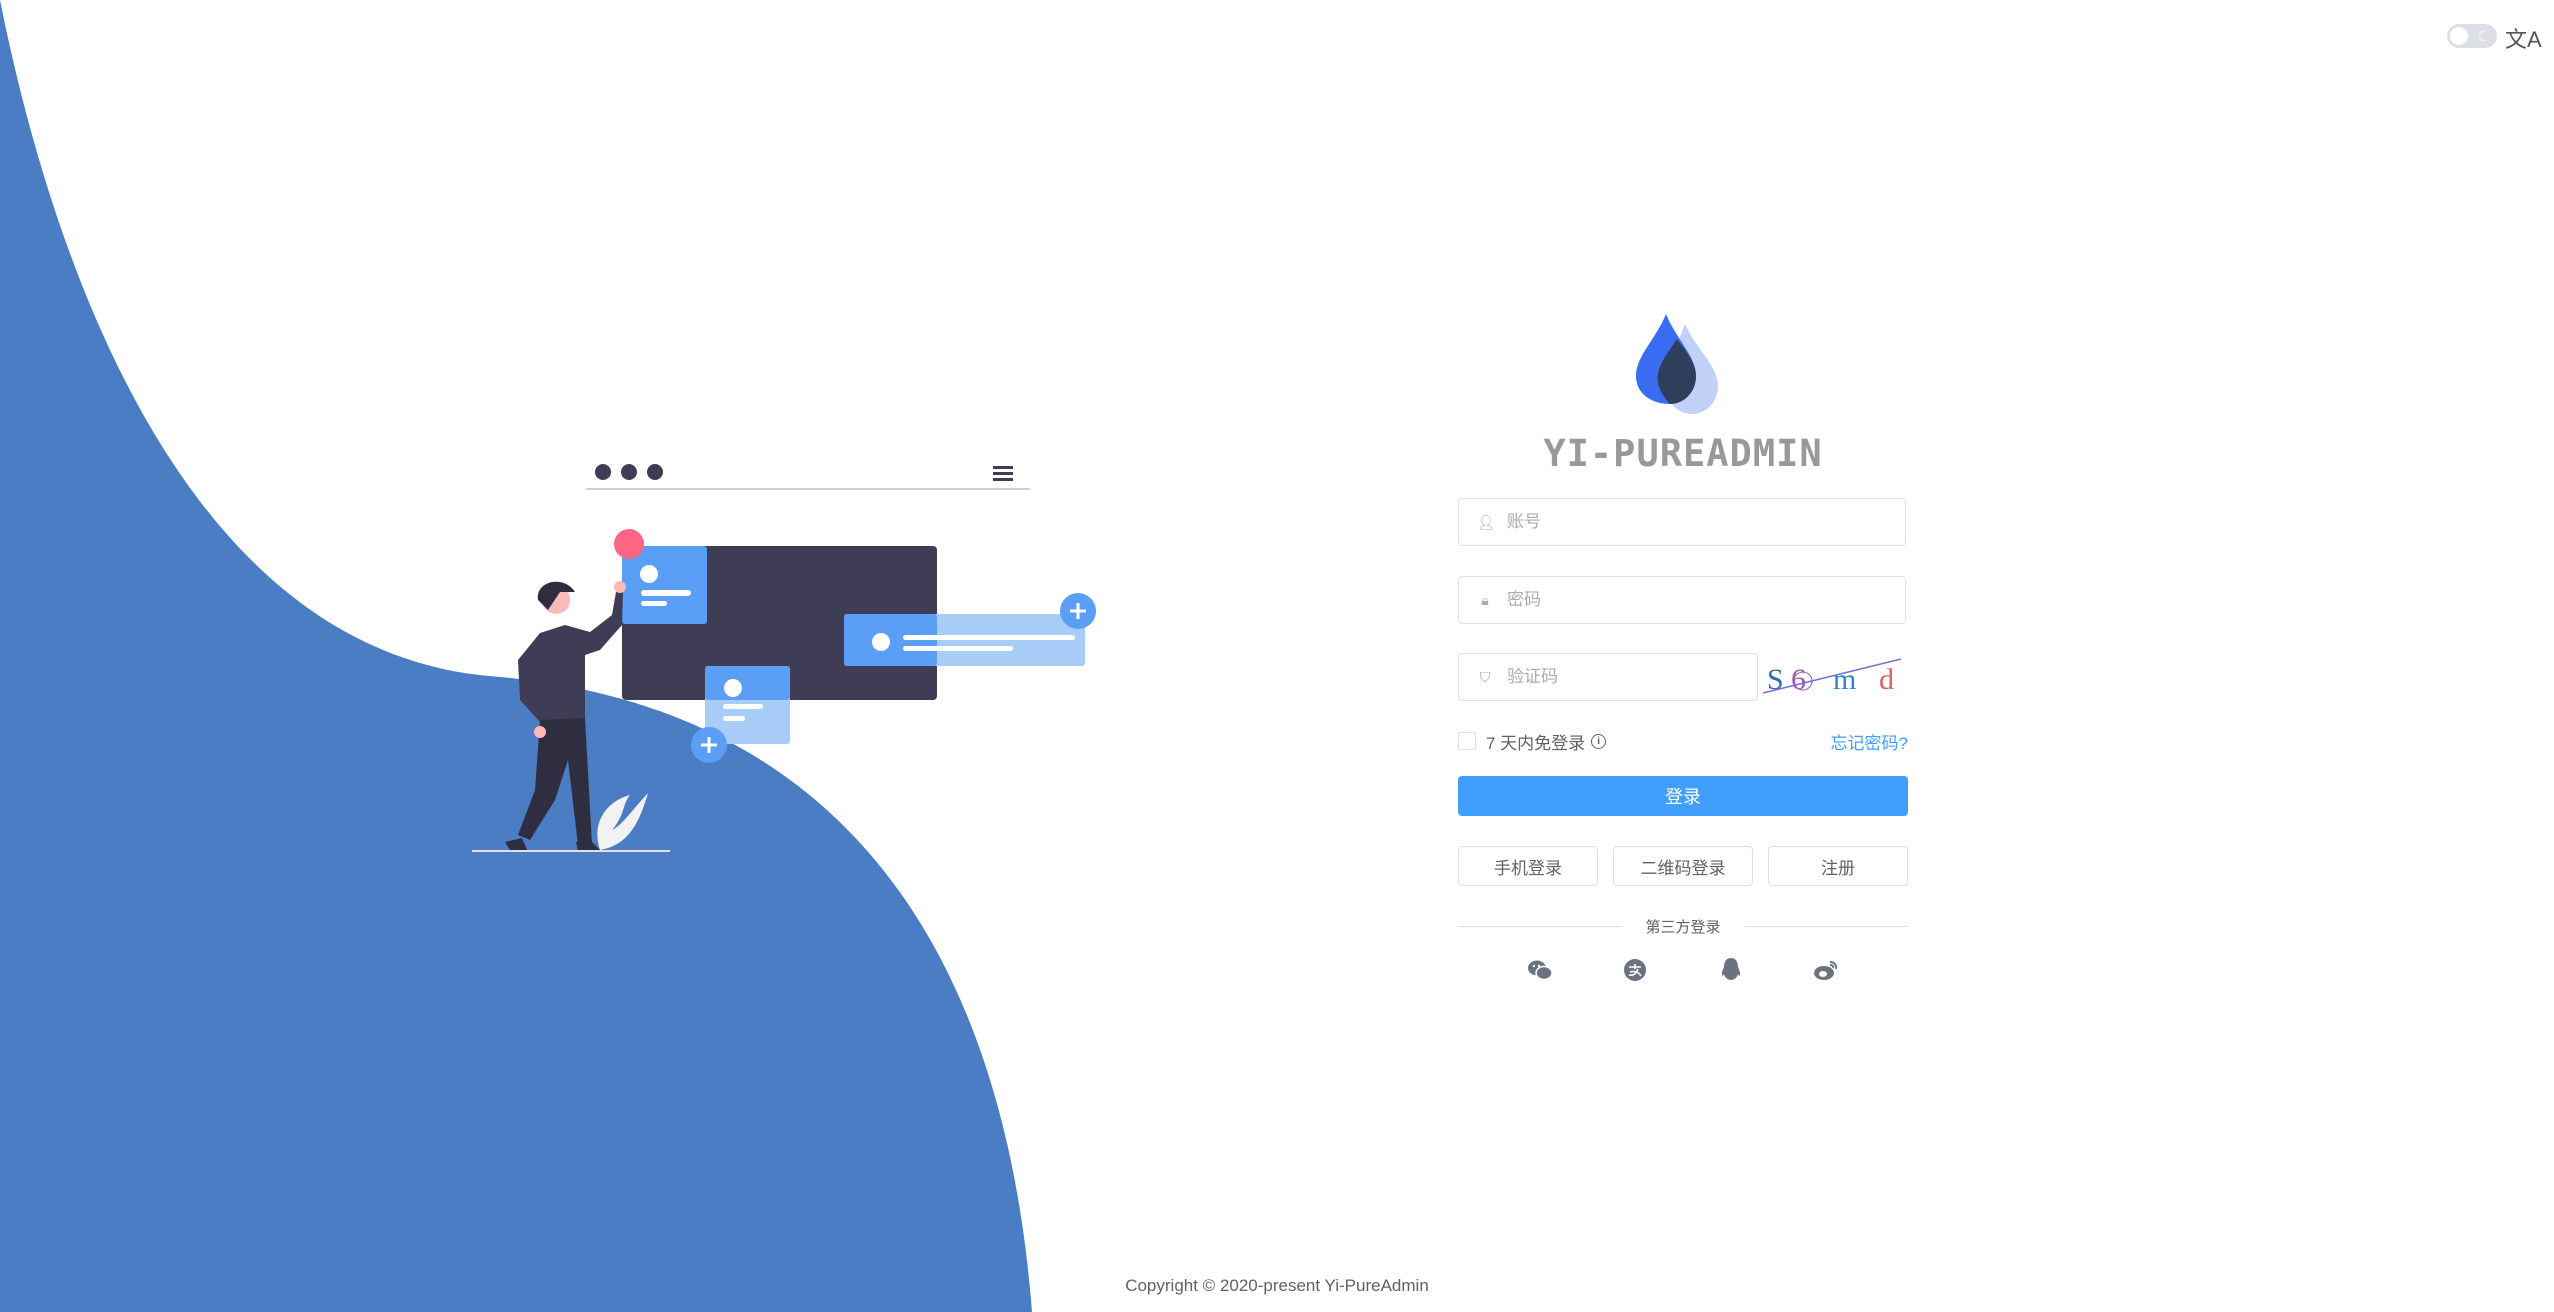 The width and height of the screenshot is (2554, 1312). I want to click on register-button: 注册, so click(1838, 866).